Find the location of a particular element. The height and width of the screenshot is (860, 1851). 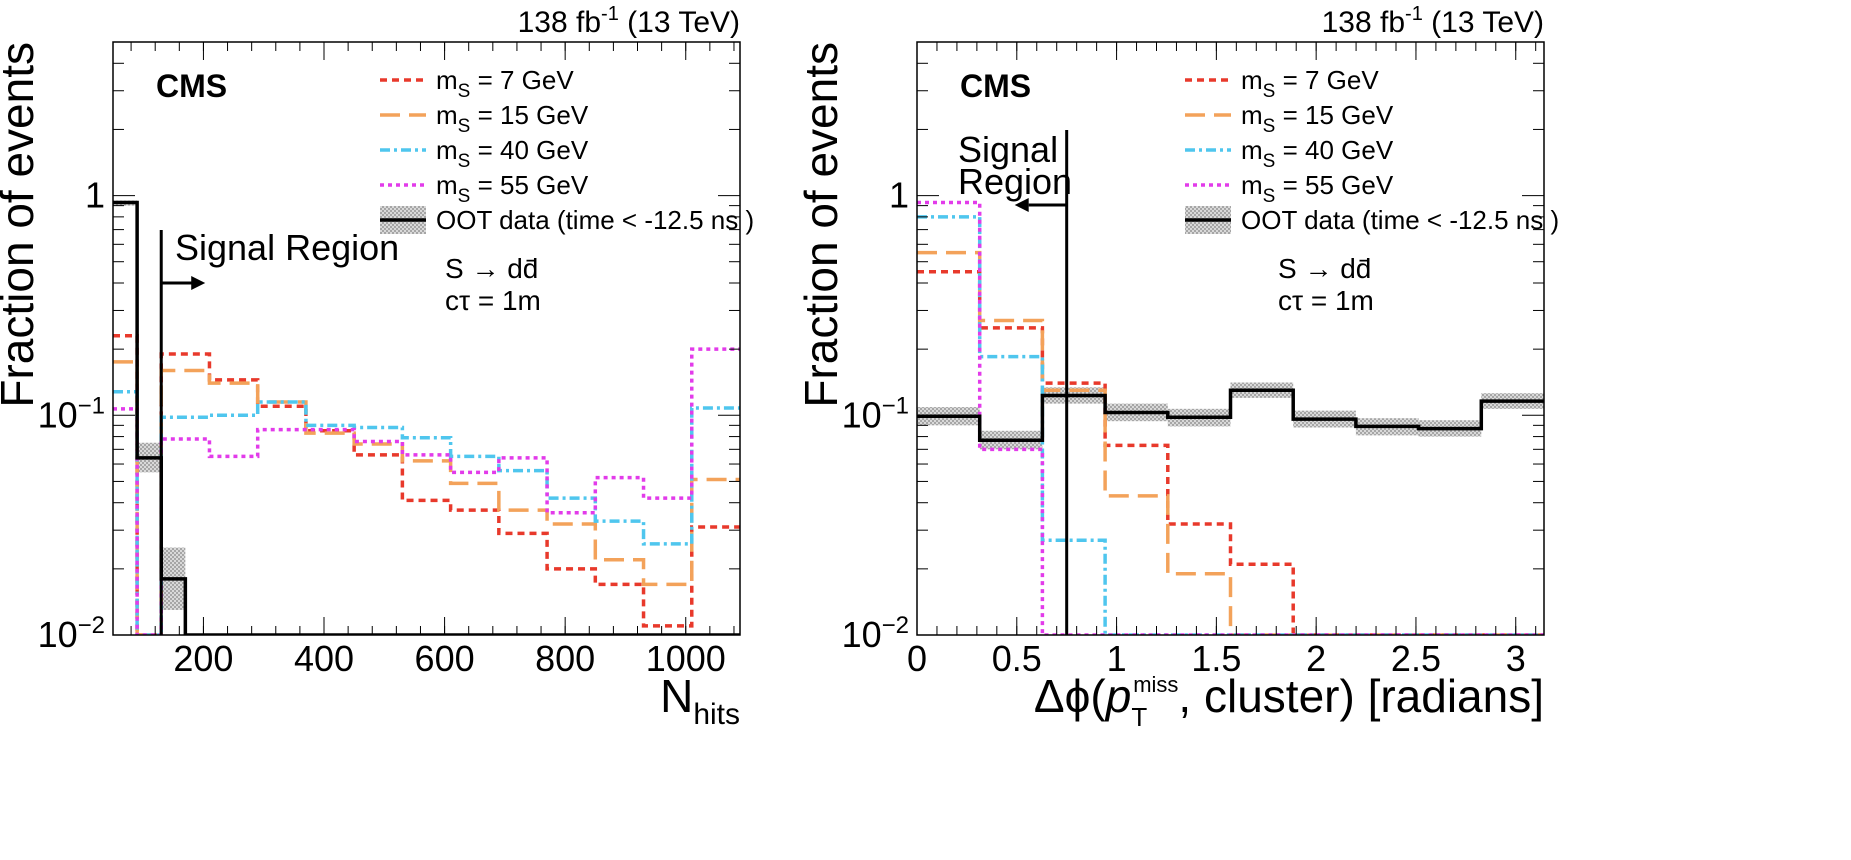

x-tick-label: 400 is located at coordinates (324, 658).